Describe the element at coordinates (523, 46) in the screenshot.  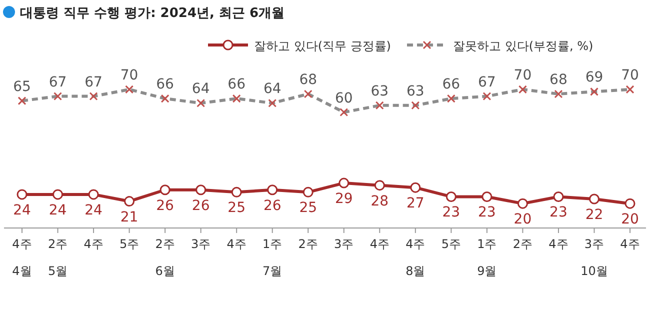
I see `legend-label: 잘못하고 있다(부정률, %)` at that location.